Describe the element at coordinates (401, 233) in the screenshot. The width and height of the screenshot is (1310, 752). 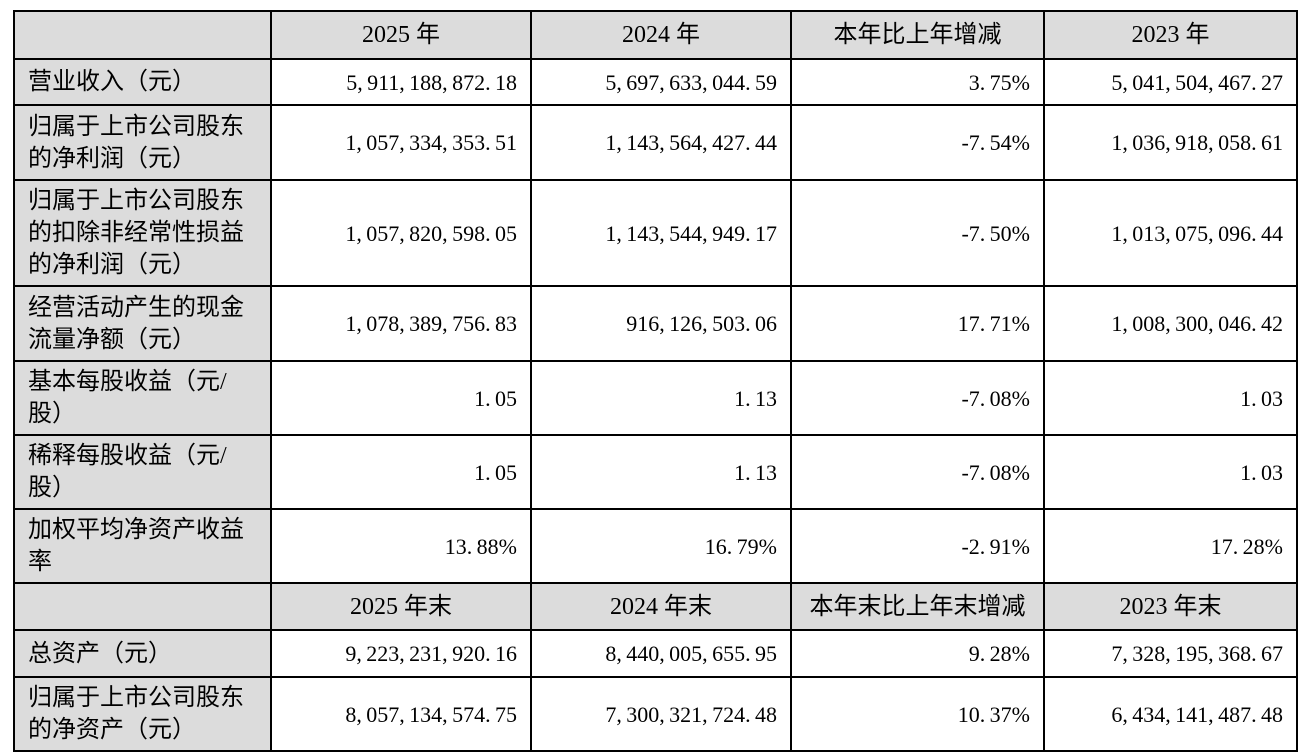
I see `value-cell-2025: 1, 057, 820, 598. 05` at that location.